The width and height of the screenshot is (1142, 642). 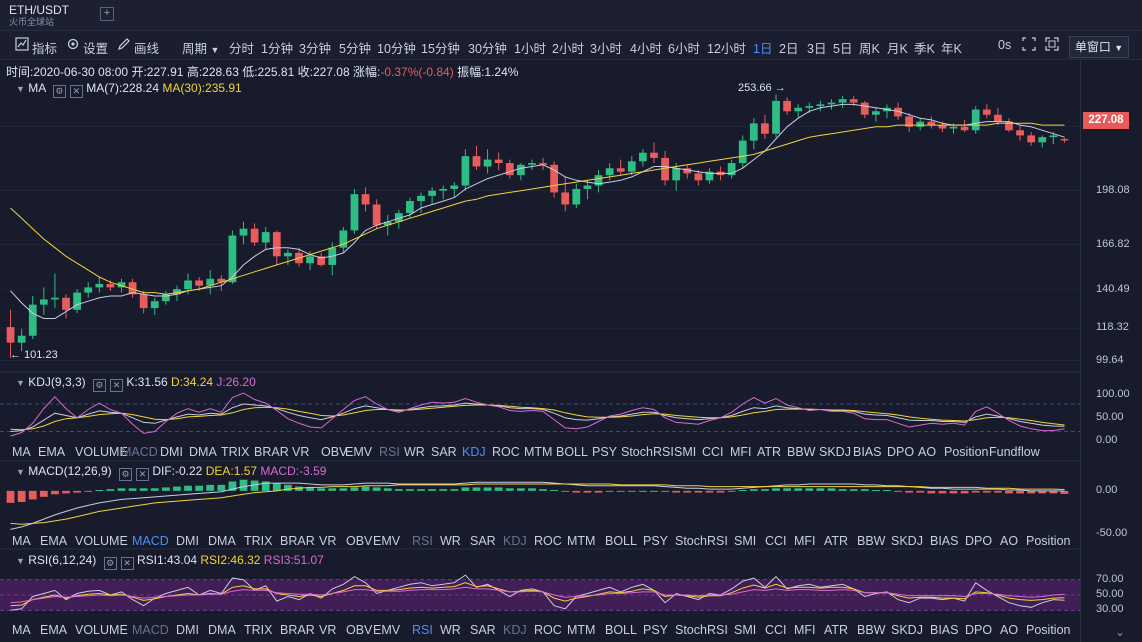 What do you see at coordinates (951, 49) in the screenshot?
I see `period-20: 年K` at bounding box center [951, 49].